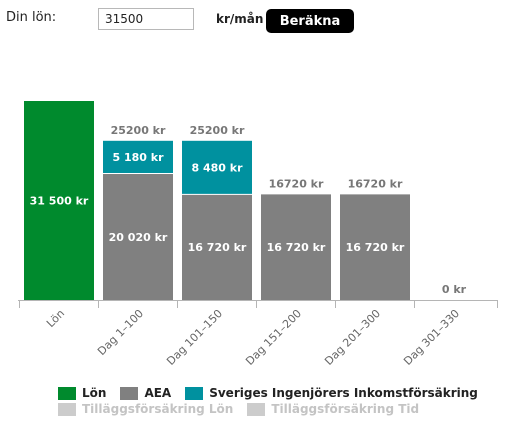 This screenshot has height=424, width=518. I want to click on x-tick-label: Dag 1–100, so click(120, 332).